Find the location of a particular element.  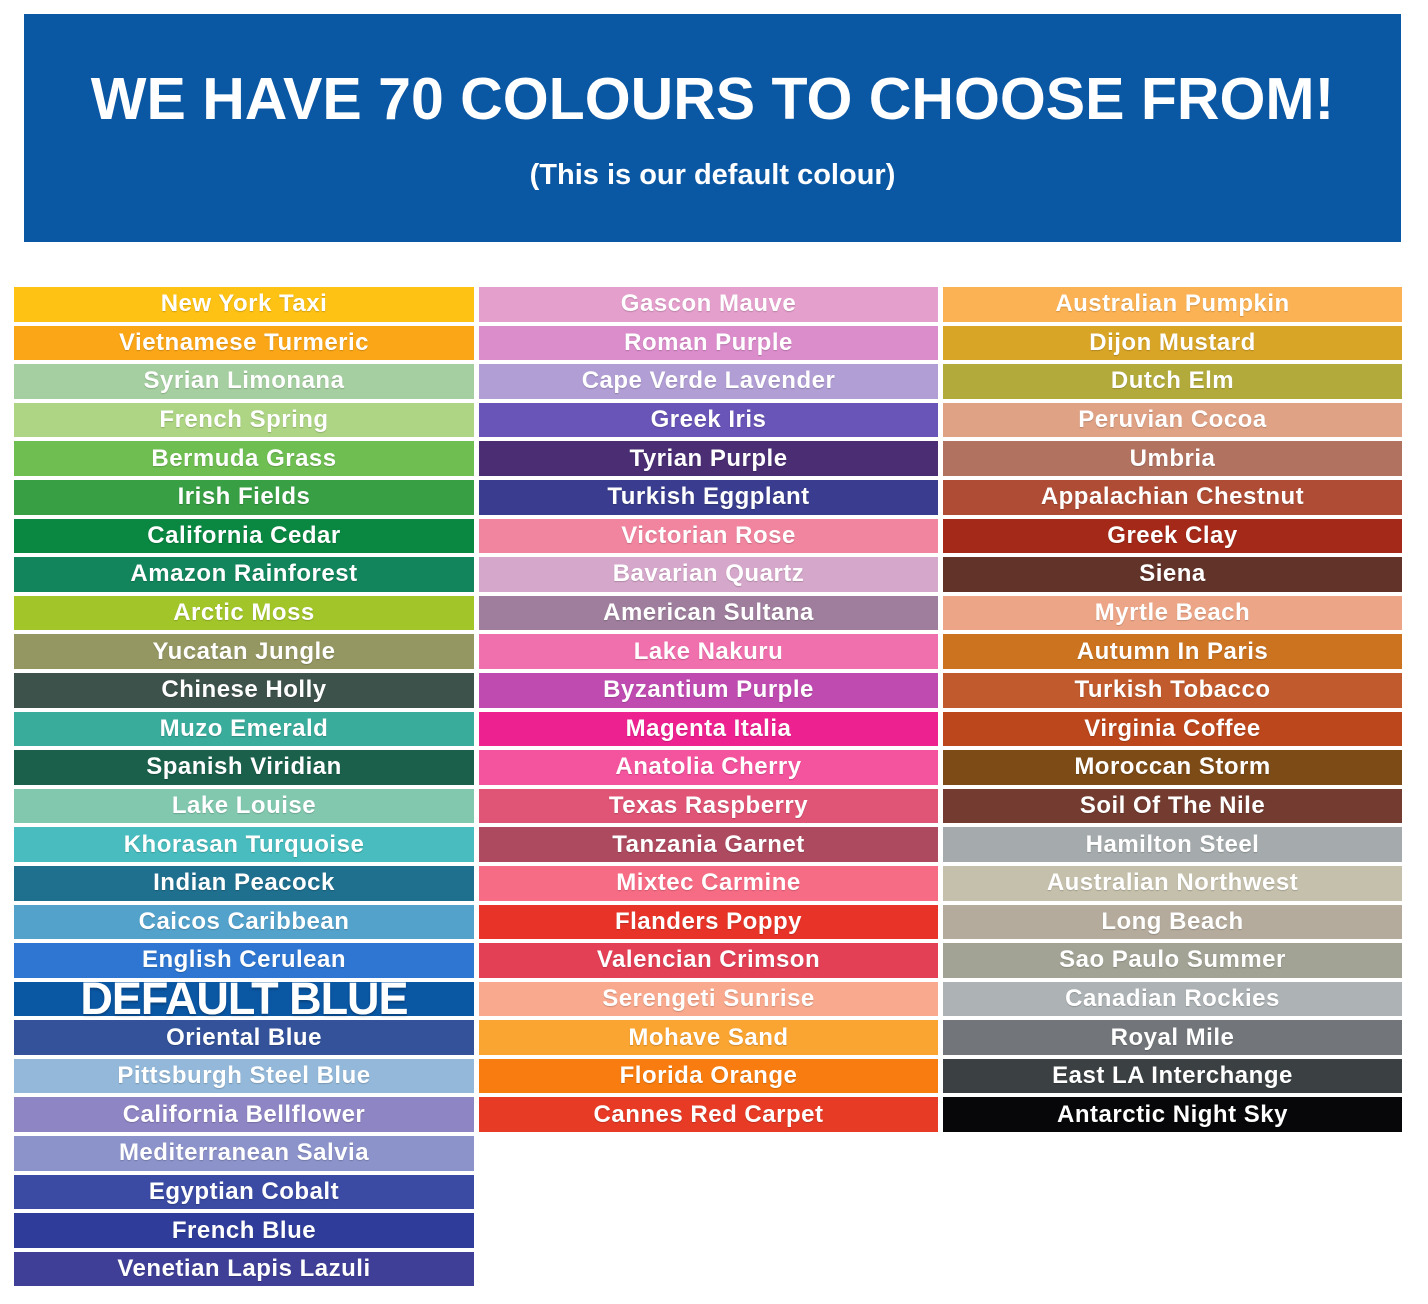

swatch-label: Valencian Crimson is located at coordinates (708, 960).